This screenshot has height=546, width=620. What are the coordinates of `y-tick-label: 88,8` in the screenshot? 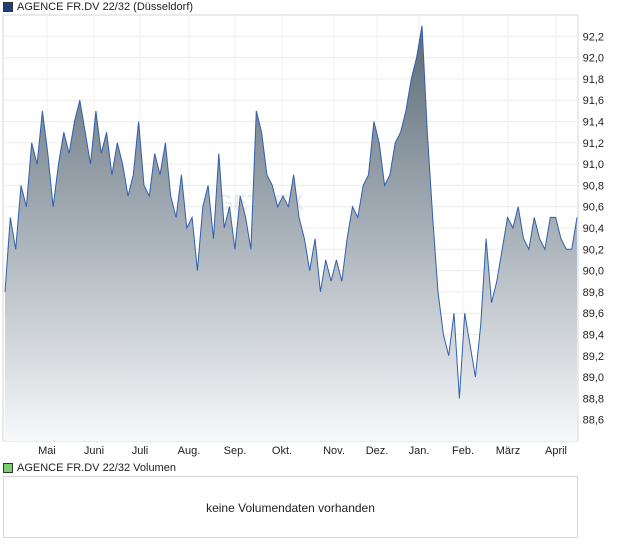 It's located at (593, 399).